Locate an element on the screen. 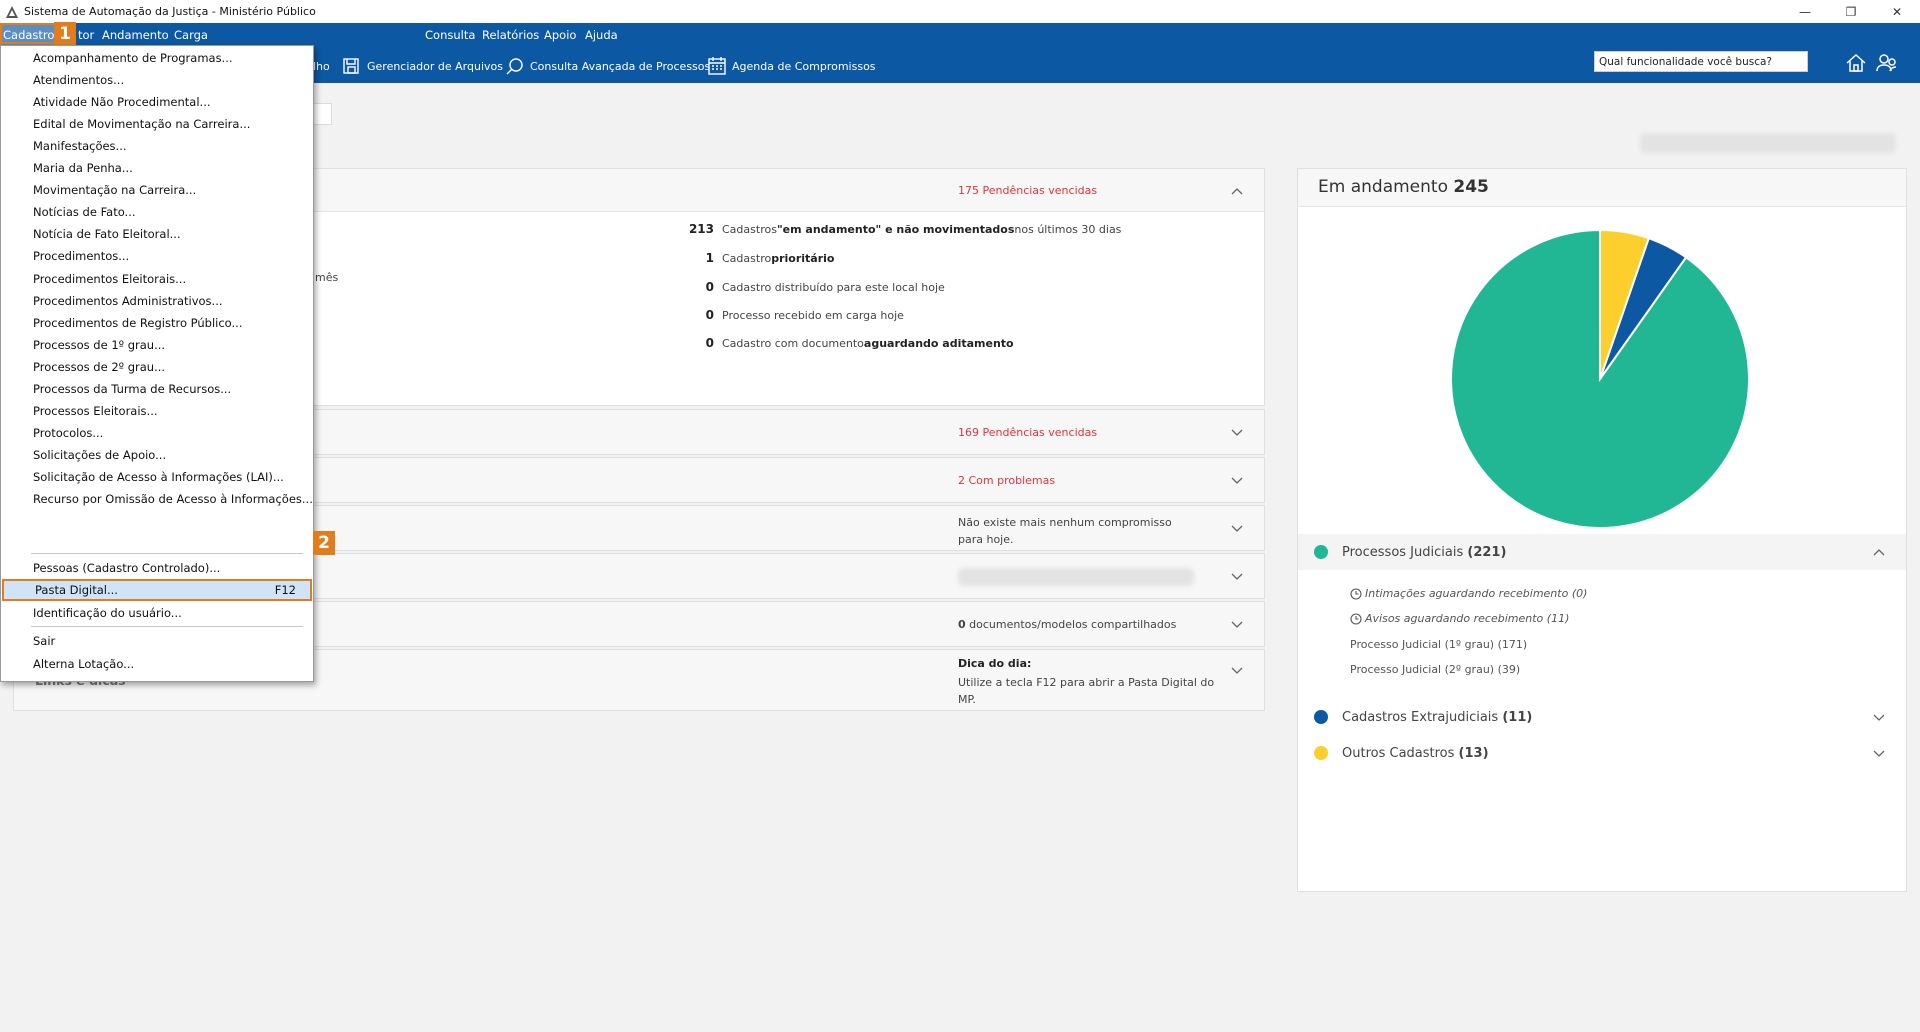 This screenshot has height=1032, width=1920. user-profile-icon is located at coordinates (1887, 63).